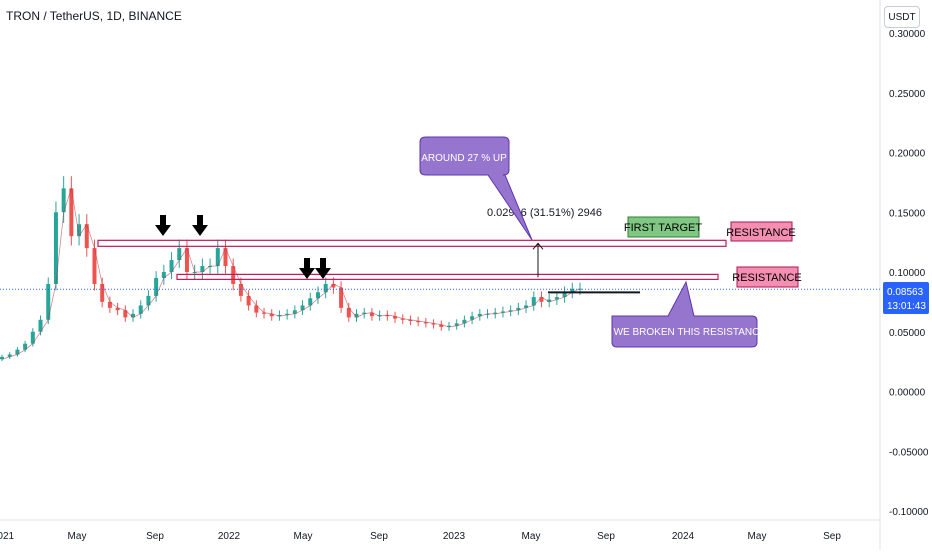 This screenshot has height=555, width=932. What do you see at coordinates (902, 17) in the screenshot?
I see `currency-button: USDT` at bounding box center [902, 17].